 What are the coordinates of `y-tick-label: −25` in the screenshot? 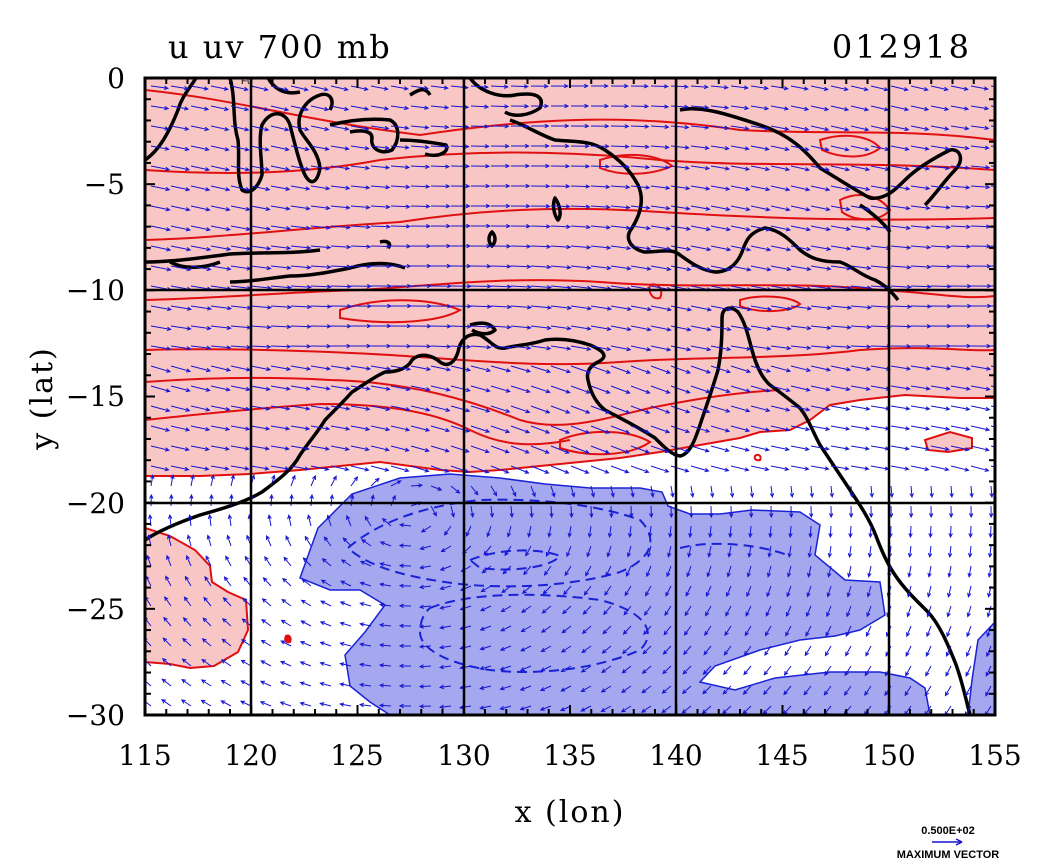 It's located at (95, 609).